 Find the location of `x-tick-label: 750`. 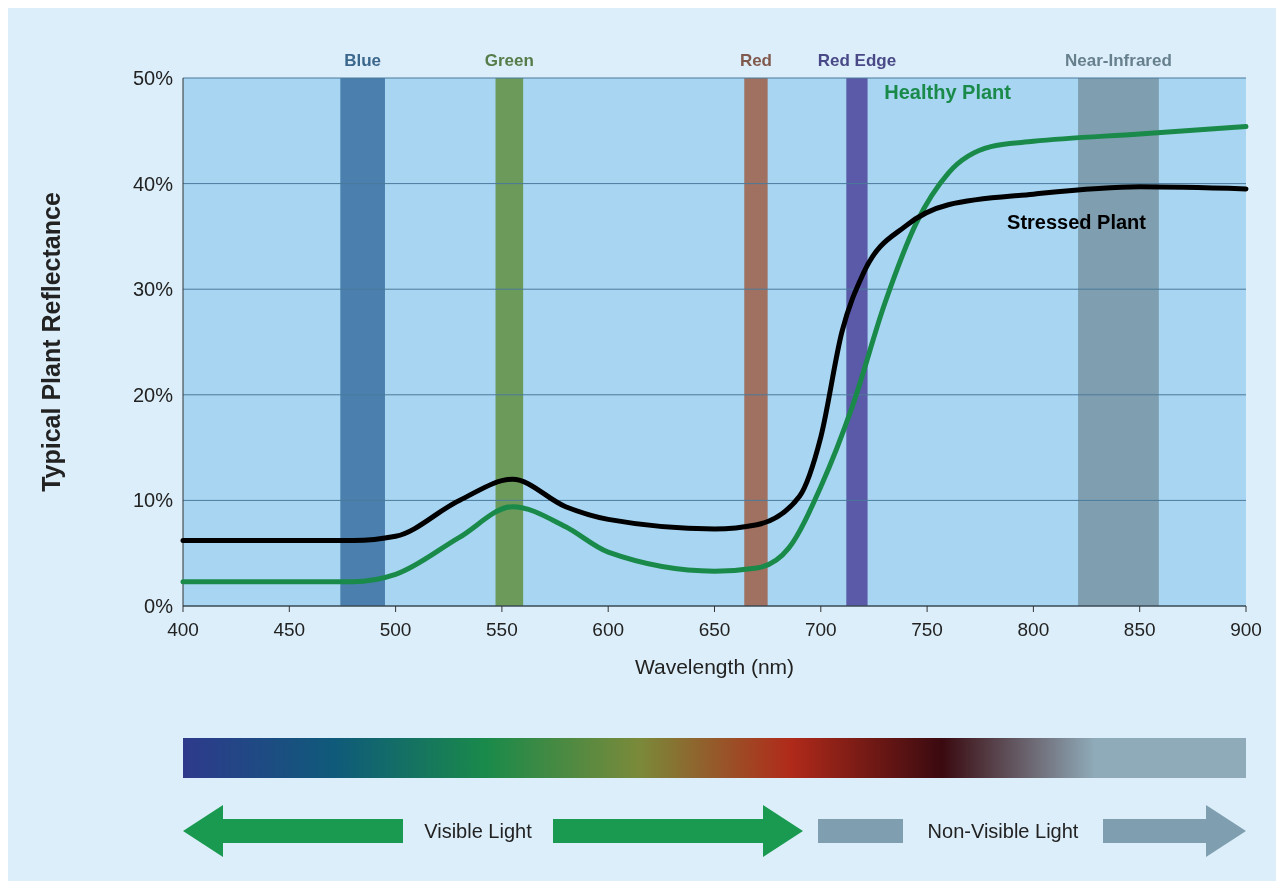

x-tick-label: 750 is located at coordinates (927, 629).